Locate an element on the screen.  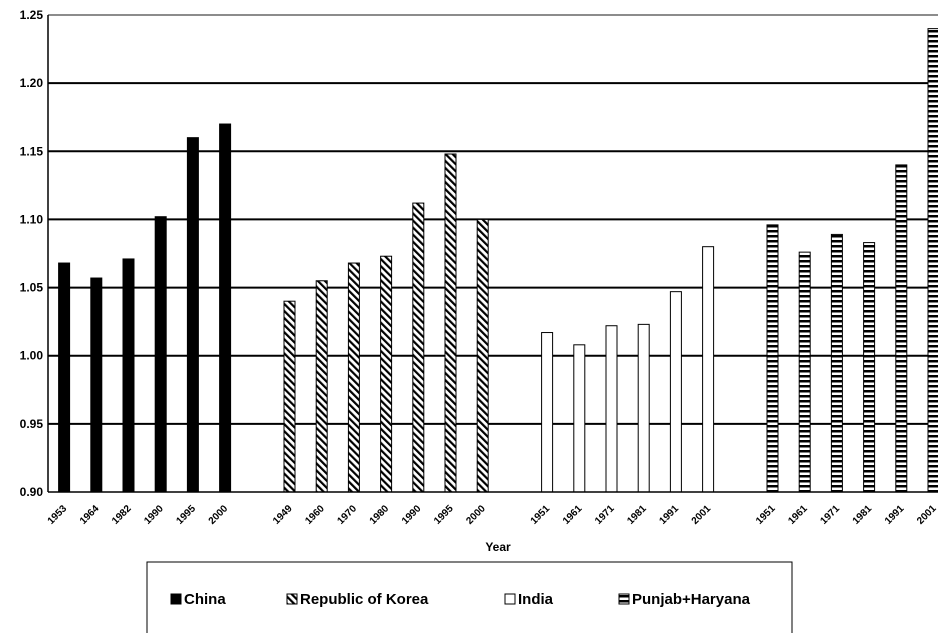
x-tick-label: 1964 is located at coordinates (90, 515).